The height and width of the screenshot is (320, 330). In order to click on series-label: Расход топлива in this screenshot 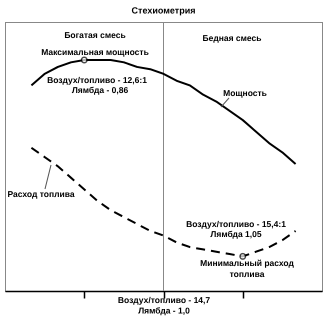, I will do `click(41, 194)`.